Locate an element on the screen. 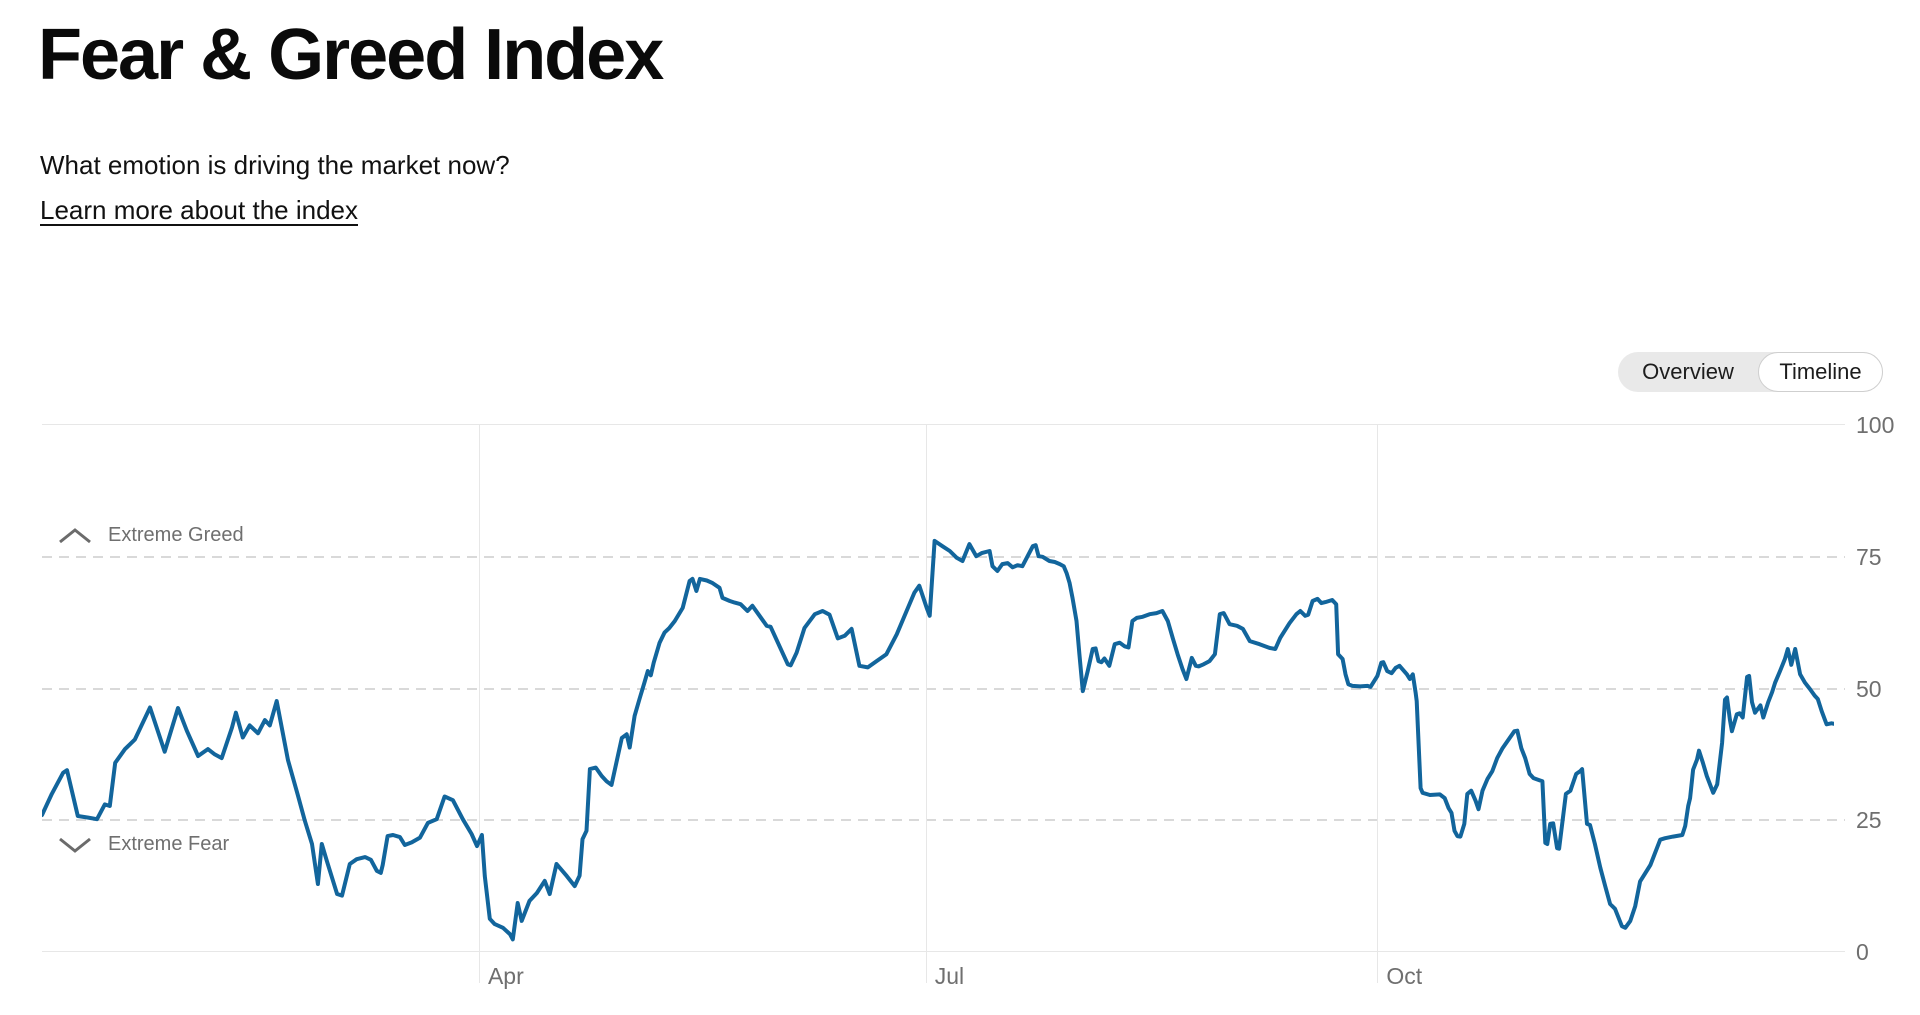  y-axis-label-100: 100 is located at coordinates (1875, 425).